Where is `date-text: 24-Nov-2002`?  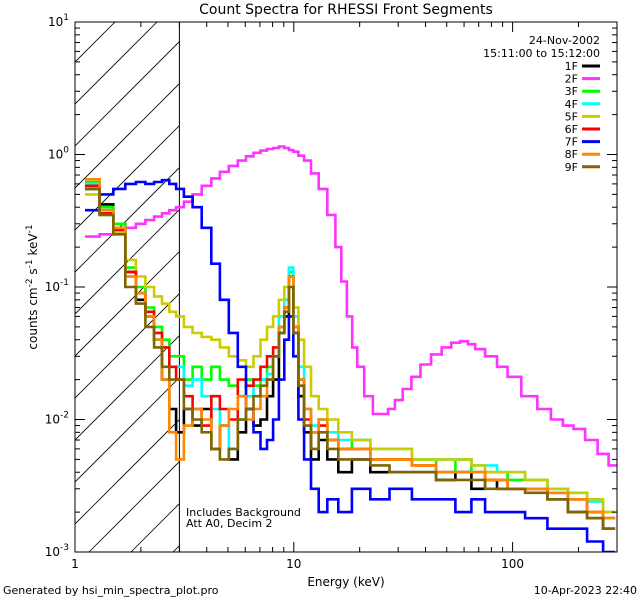 date-text: 24-Nov-2002 is located at coordinates (564, 40).